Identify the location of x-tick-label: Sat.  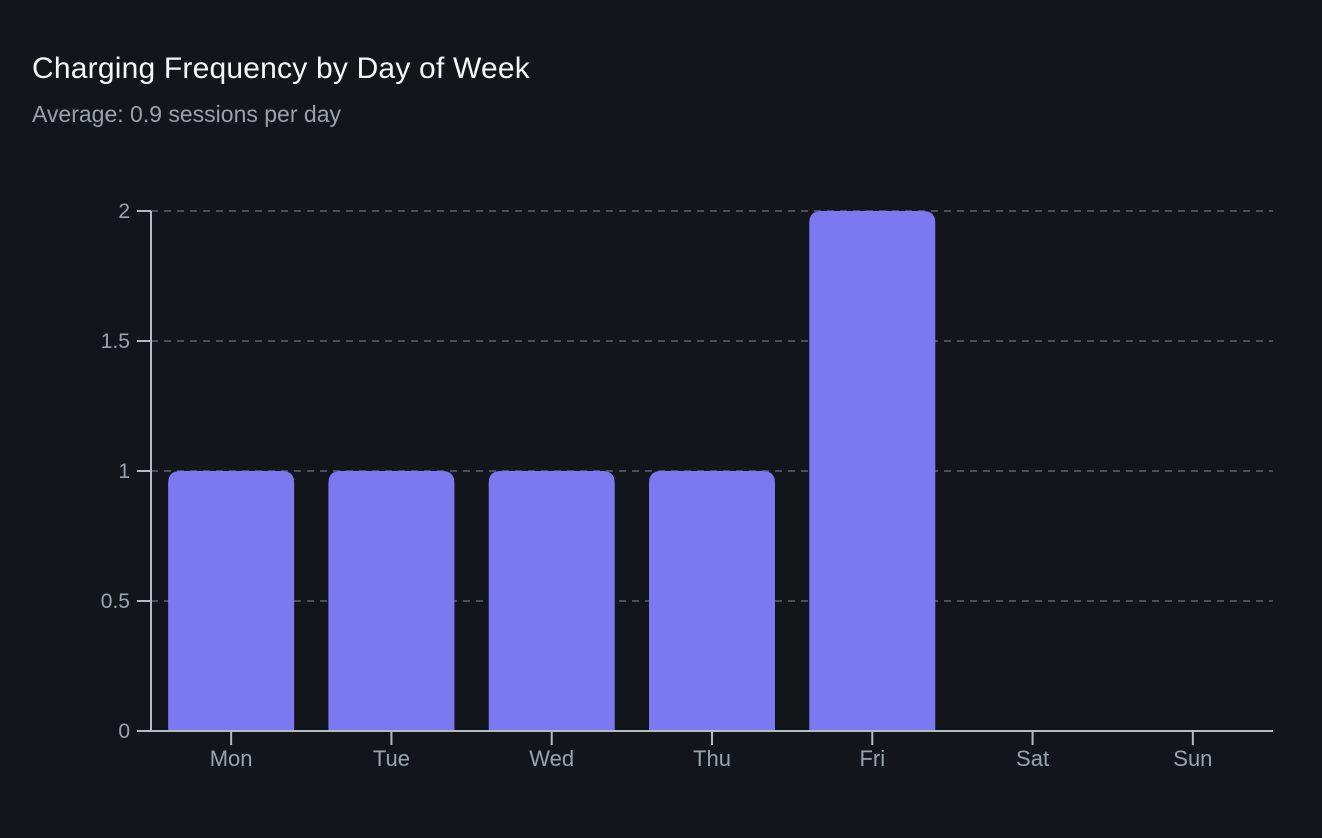
(1032, 758).